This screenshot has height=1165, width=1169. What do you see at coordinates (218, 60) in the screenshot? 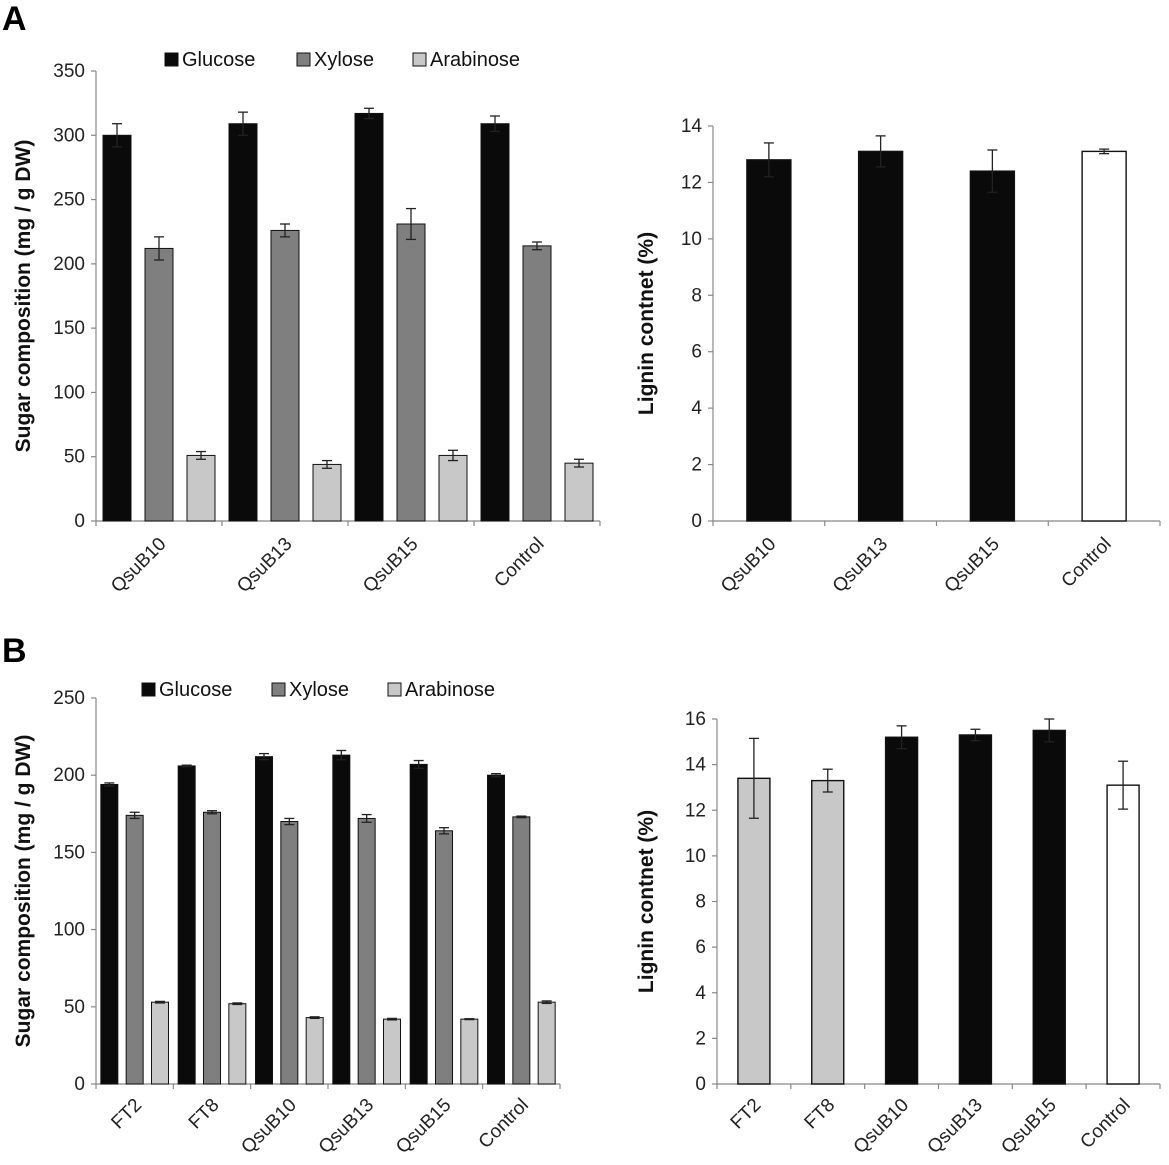
I see `legend-label-glucose: Glucose` at bounding box center [218, 60].